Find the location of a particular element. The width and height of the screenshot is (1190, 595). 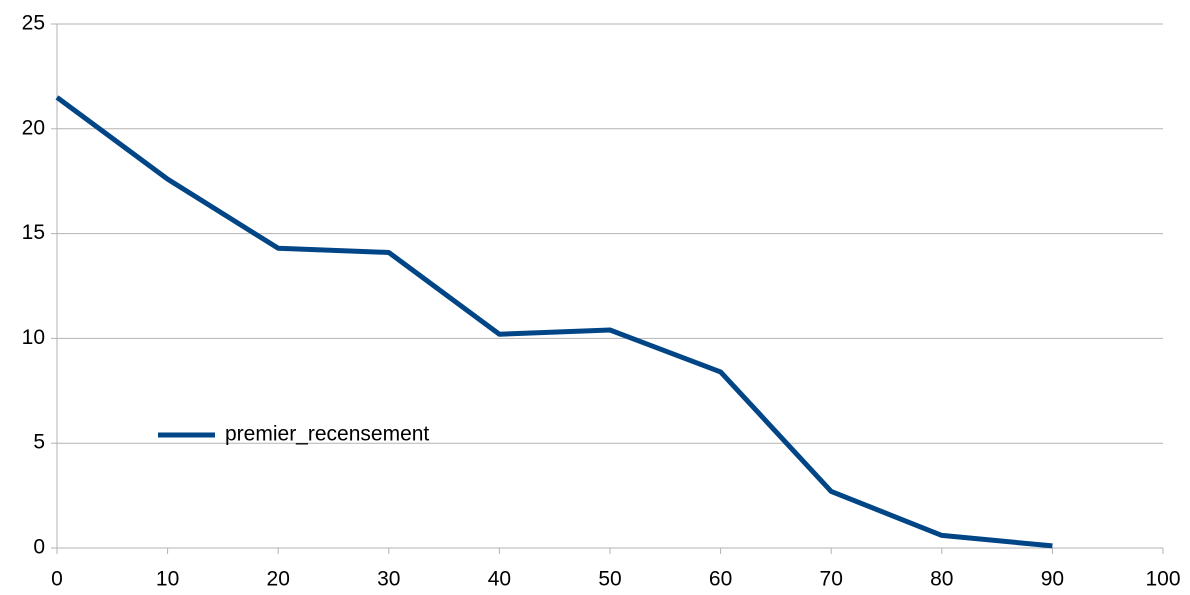

x-tick-label: 10 is located at coordinates (167, 579).